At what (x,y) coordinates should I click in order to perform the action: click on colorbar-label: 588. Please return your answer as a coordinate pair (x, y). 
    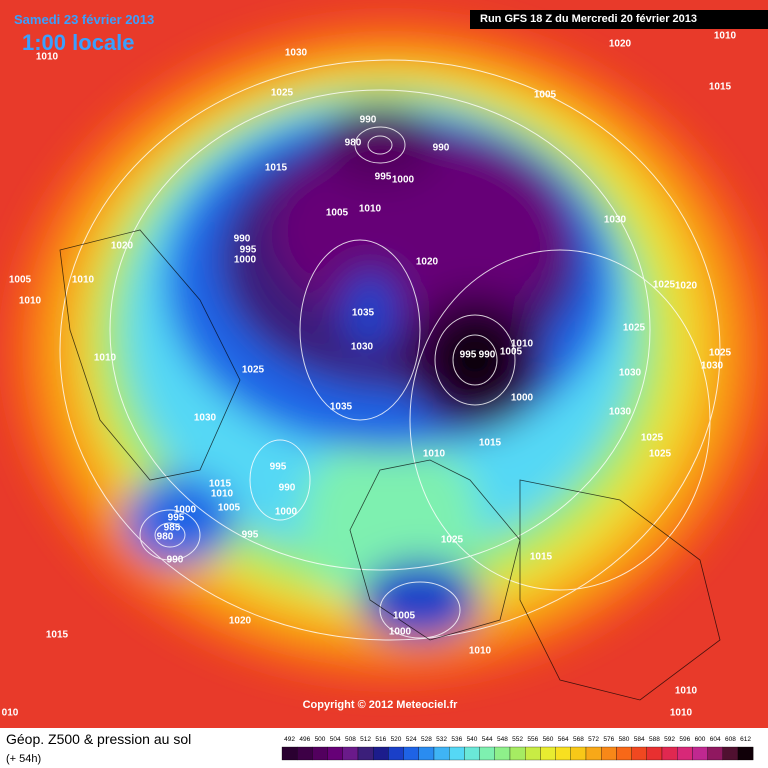
    Looking at the image, I should click on (654, 739).